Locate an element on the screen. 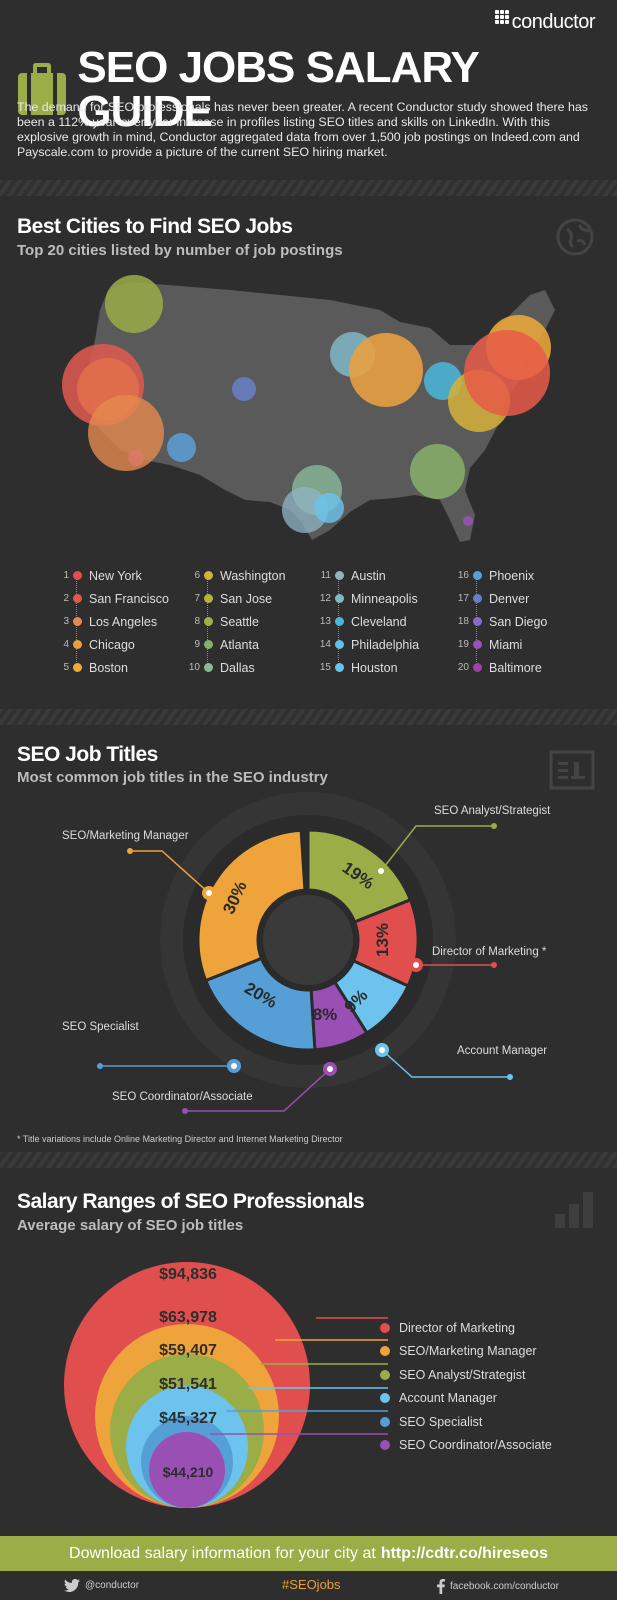 The height and width of the screenshot is (1600, 617). salary-value-account: $51,541 is located at coordinates (188, 1384).